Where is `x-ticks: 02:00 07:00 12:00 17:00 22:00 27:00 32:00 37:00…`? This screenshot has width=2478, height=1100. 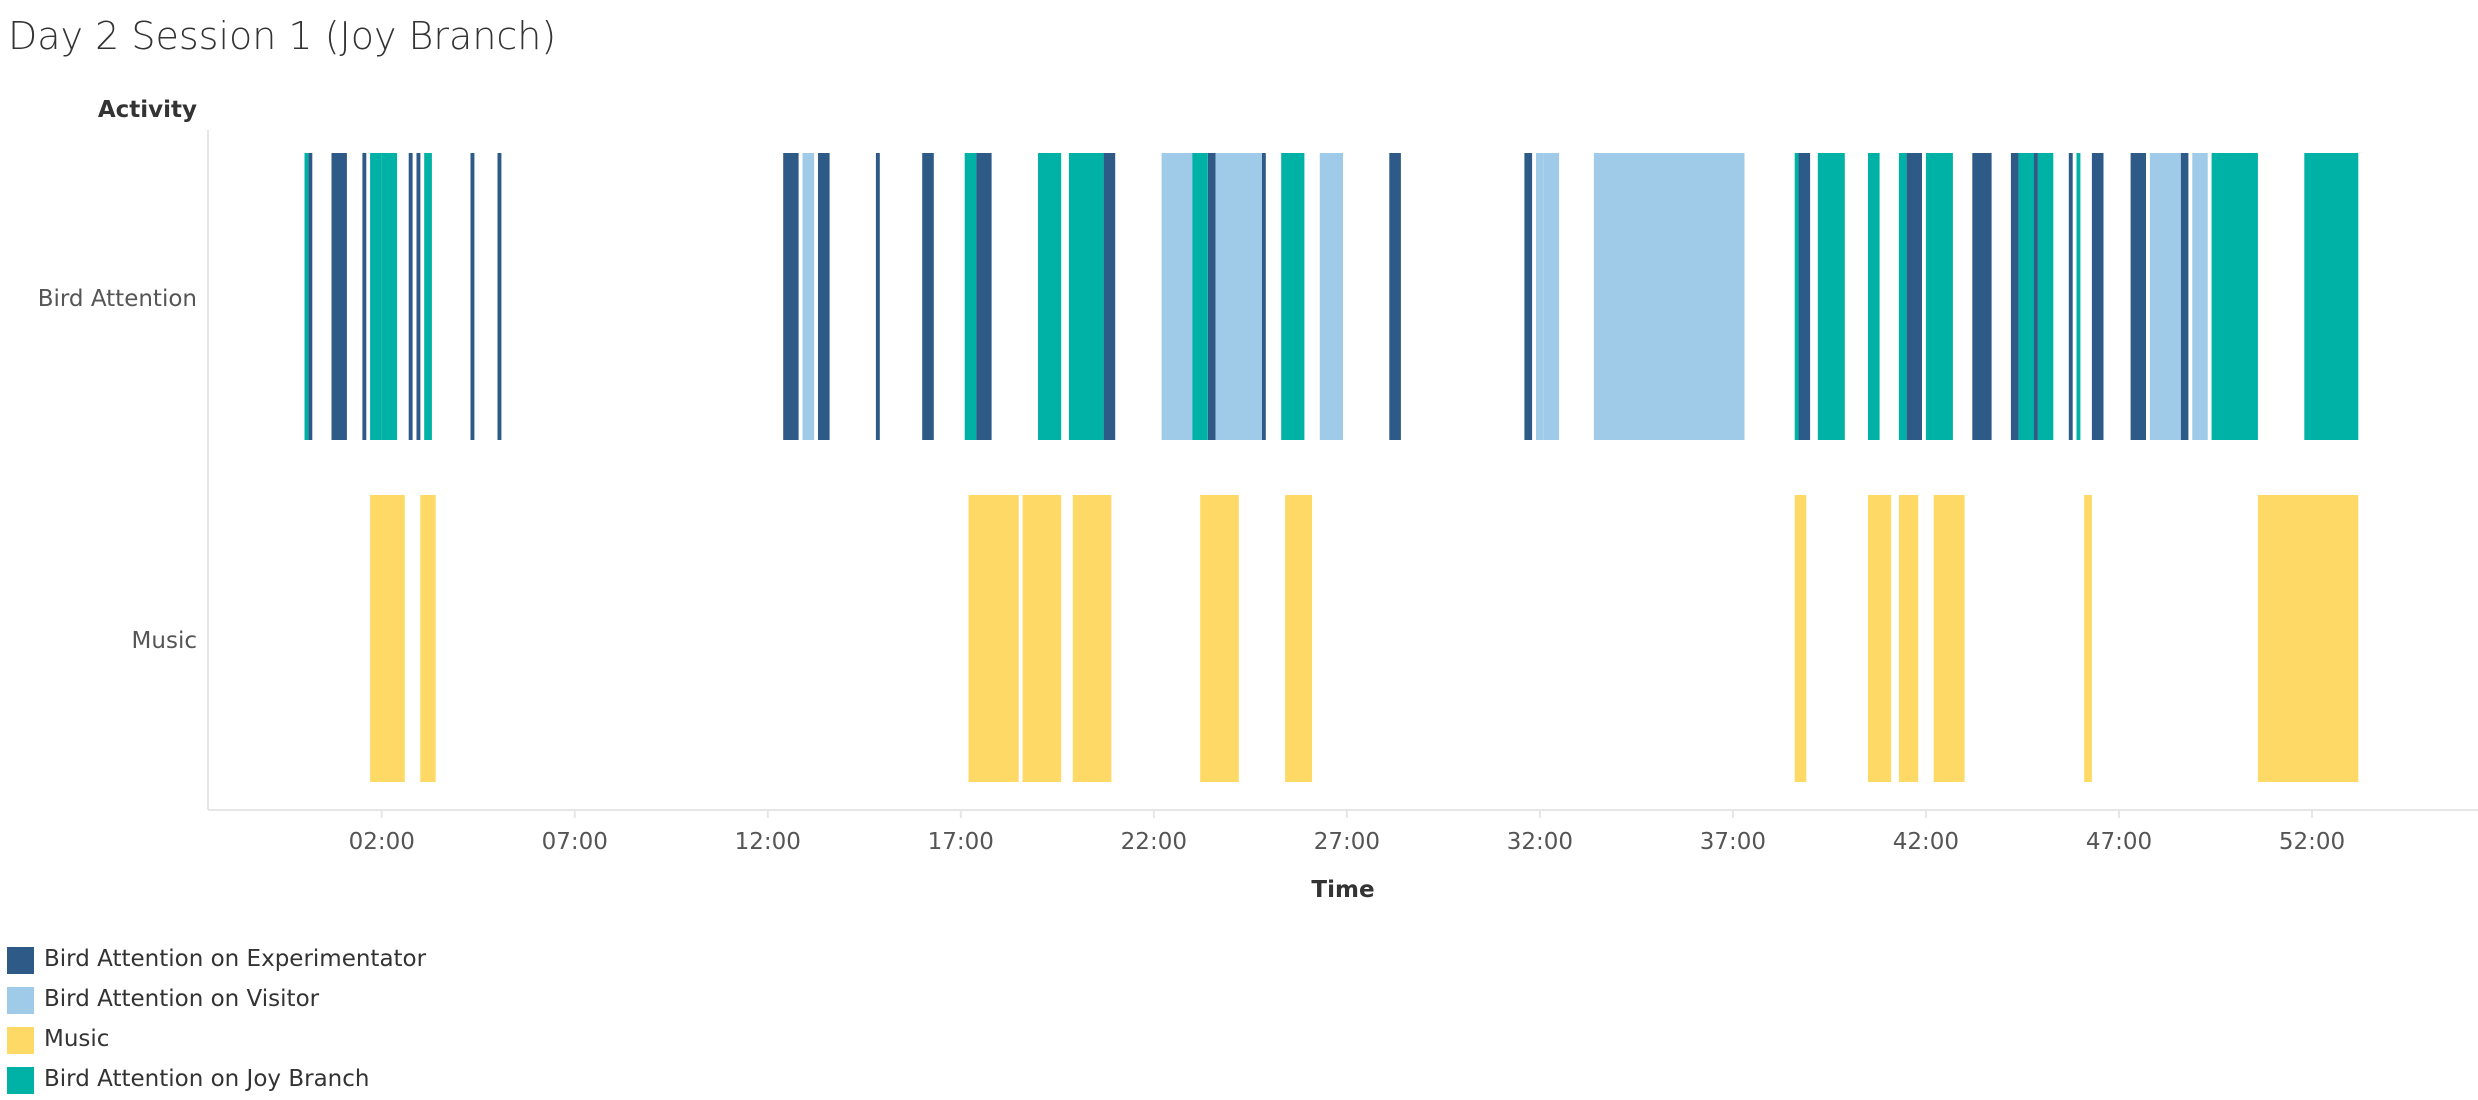 x-ticks: 02:00 07:00 12:00 17:00 22:00 27:00 32:00 37:00… is located at coordinates (1347, 832).